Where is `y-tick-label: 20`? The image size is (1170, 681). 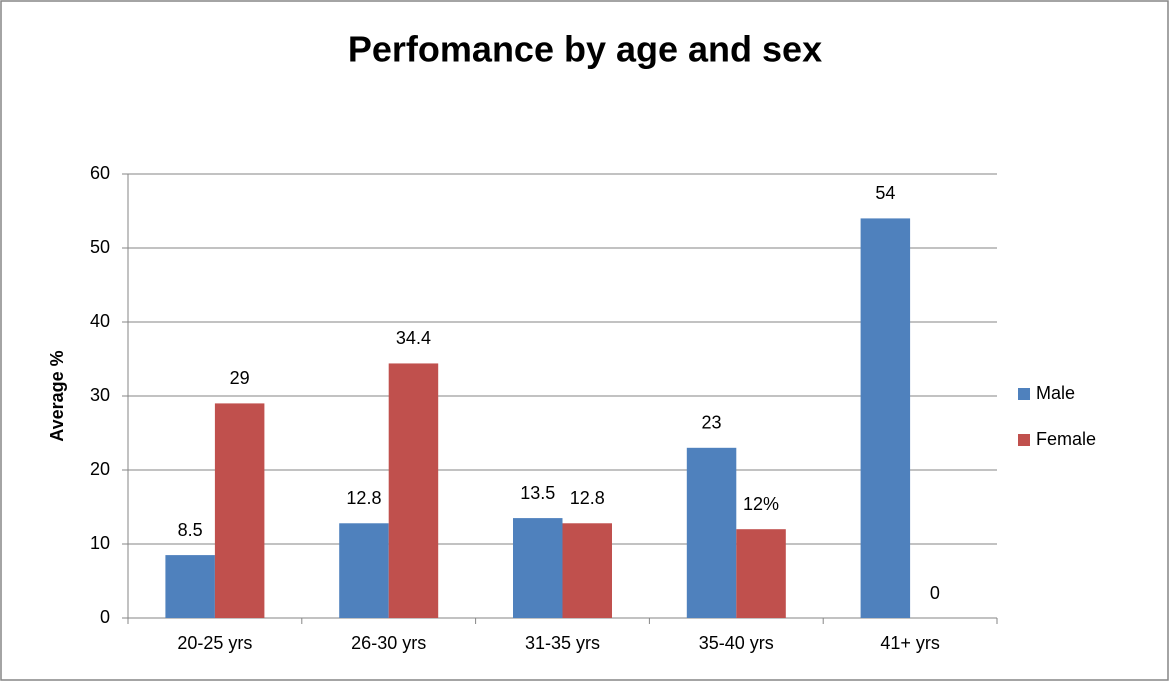
y-tick-label: 20 is located at coordinates (100, 469).